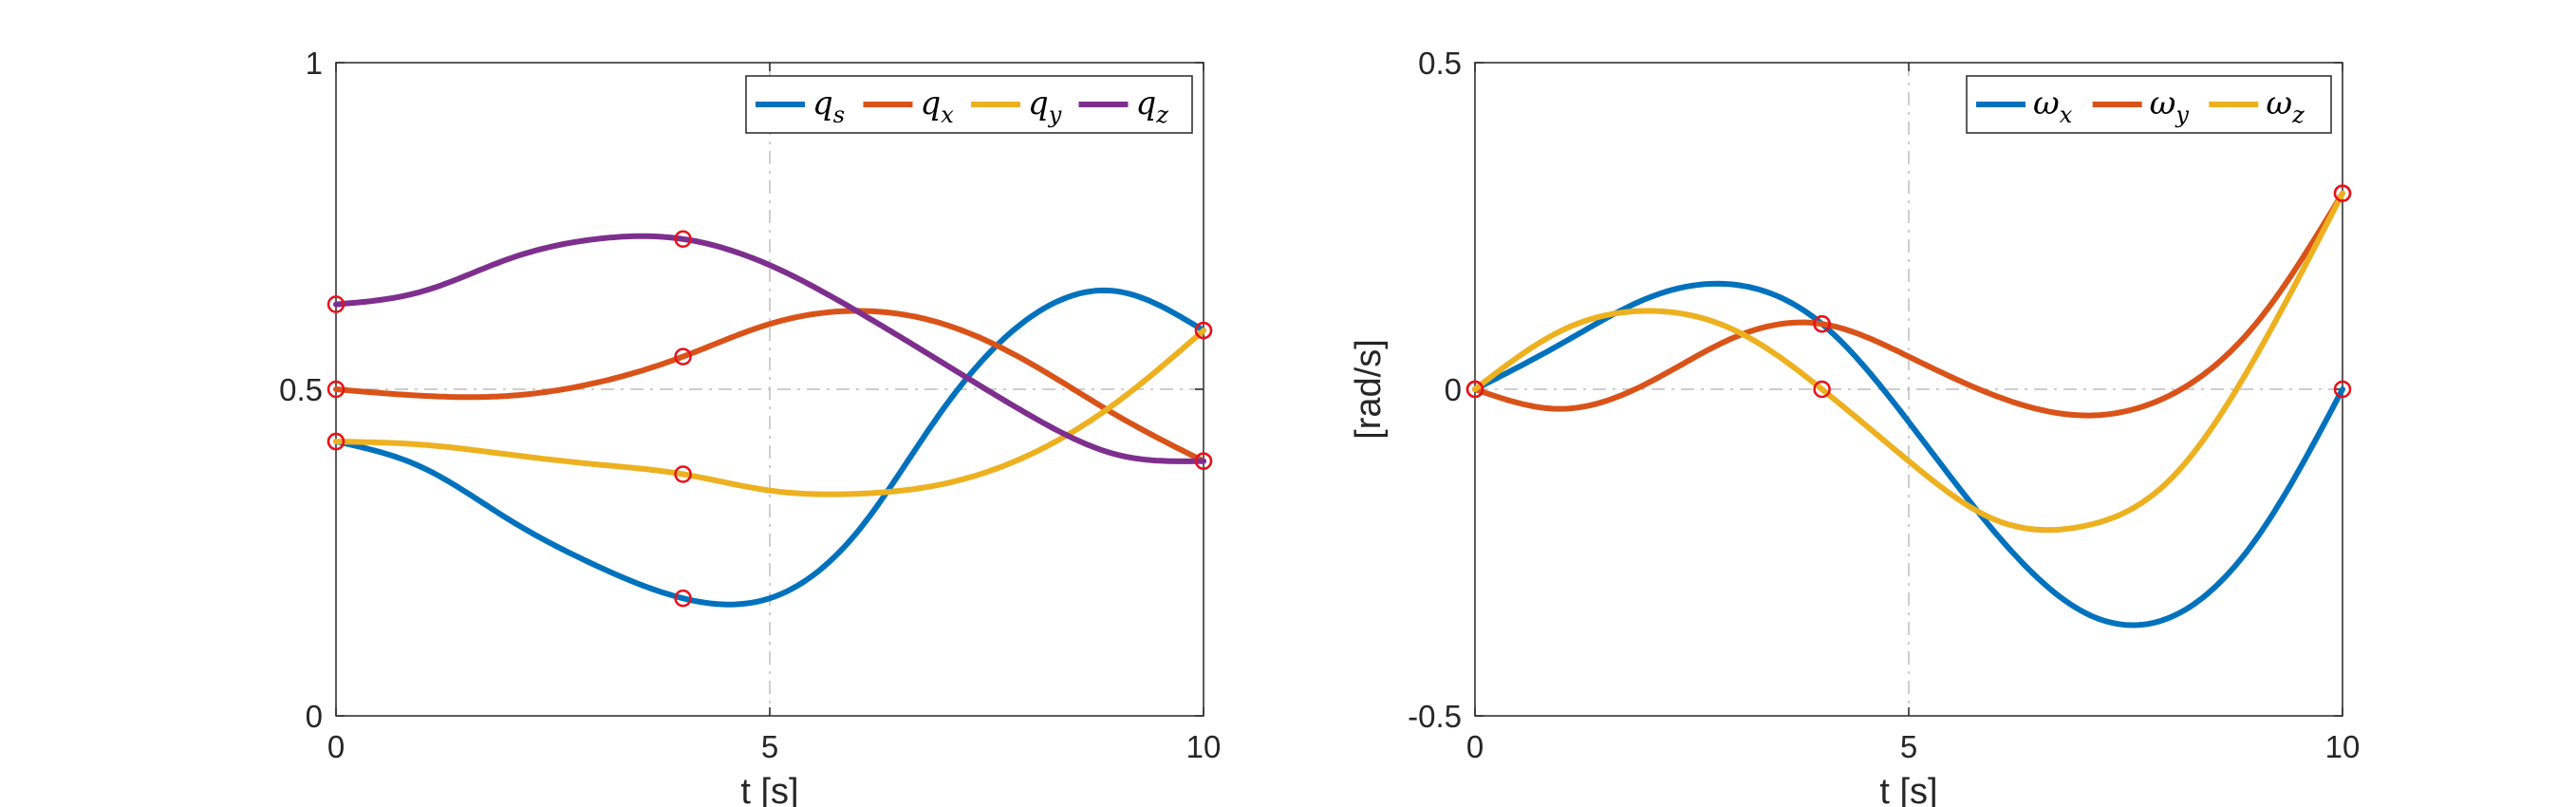  I want to click on series-line-s, so click(770, 447).